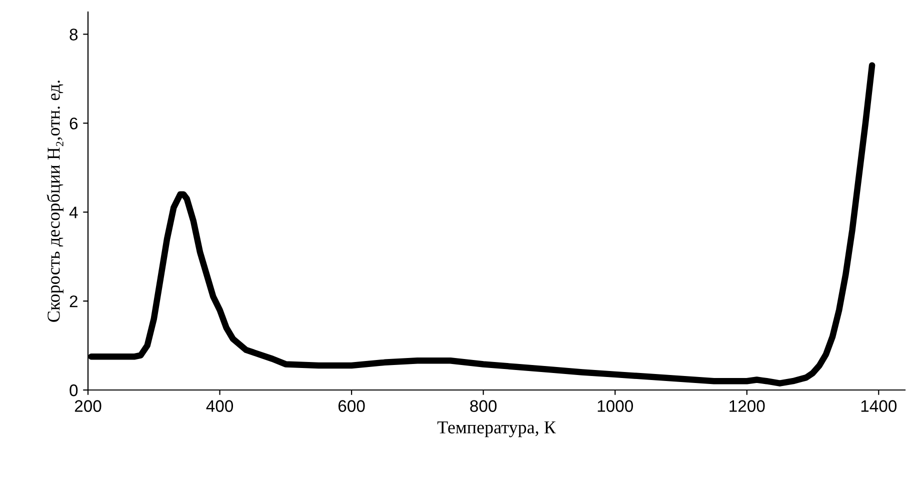 The image size is (915, 478). I want to click on x-tick-label: 200, so click(88, 406).